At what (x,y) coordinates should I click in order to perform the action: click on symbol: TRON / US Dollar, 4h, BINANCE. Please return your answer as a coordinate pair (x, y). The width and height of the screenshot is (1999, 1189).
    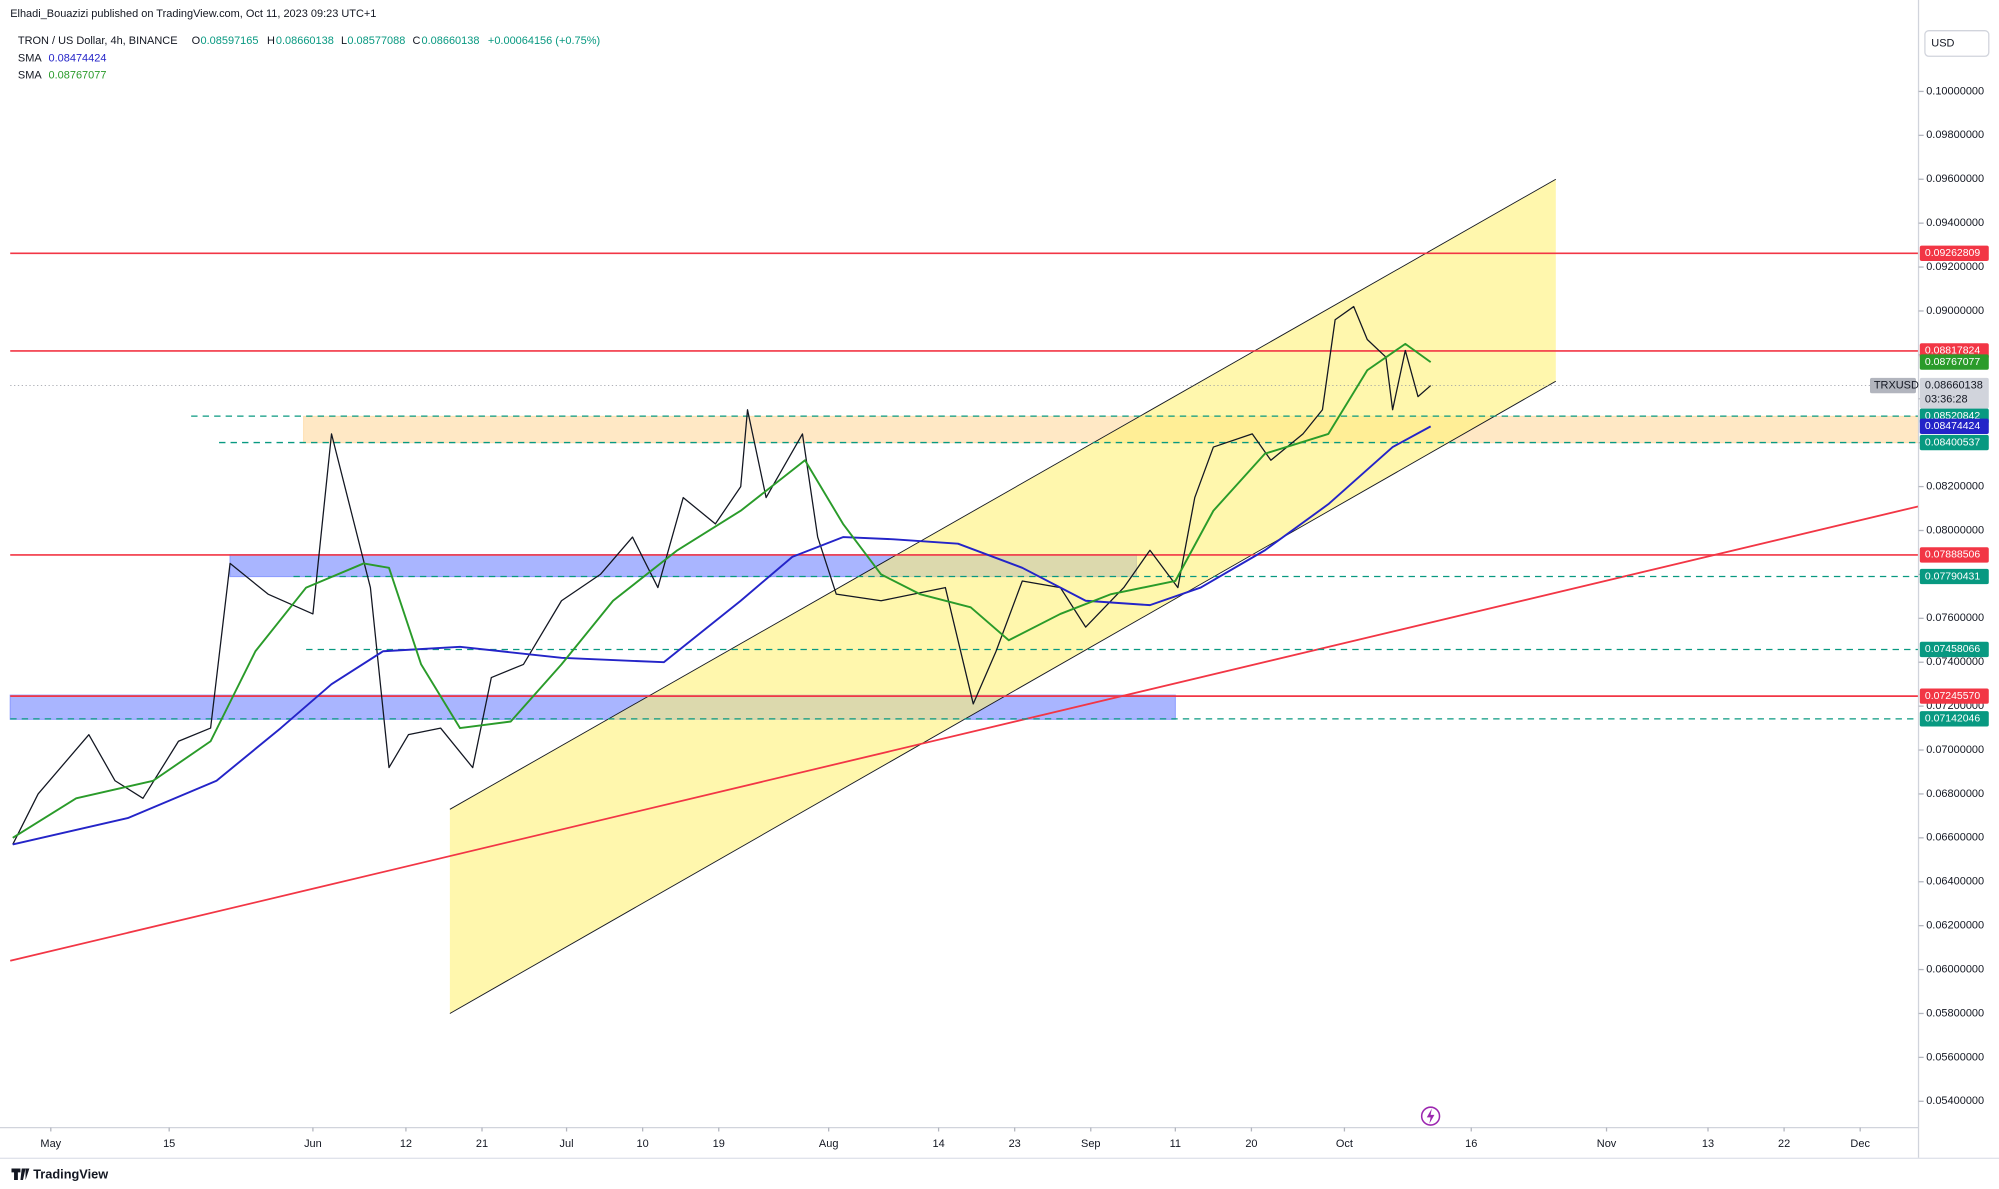
    Looking at the image, I should click on (98, 41).